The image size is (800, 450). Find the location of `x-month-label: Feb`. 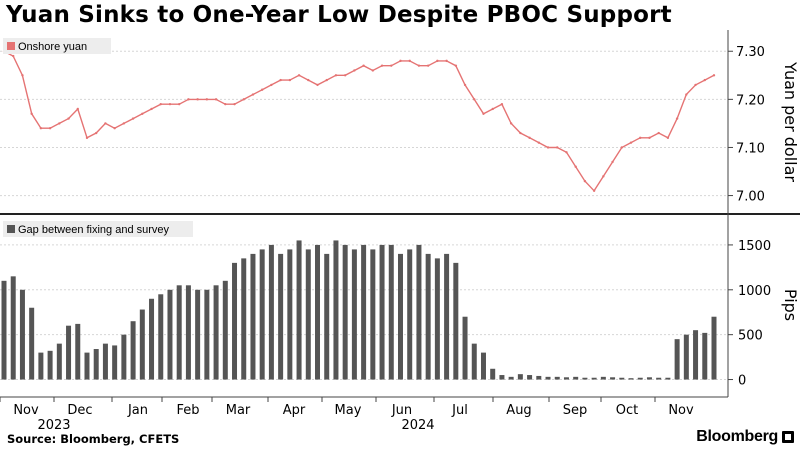

x-month-label: Feb is located at coordinates (187, 410).